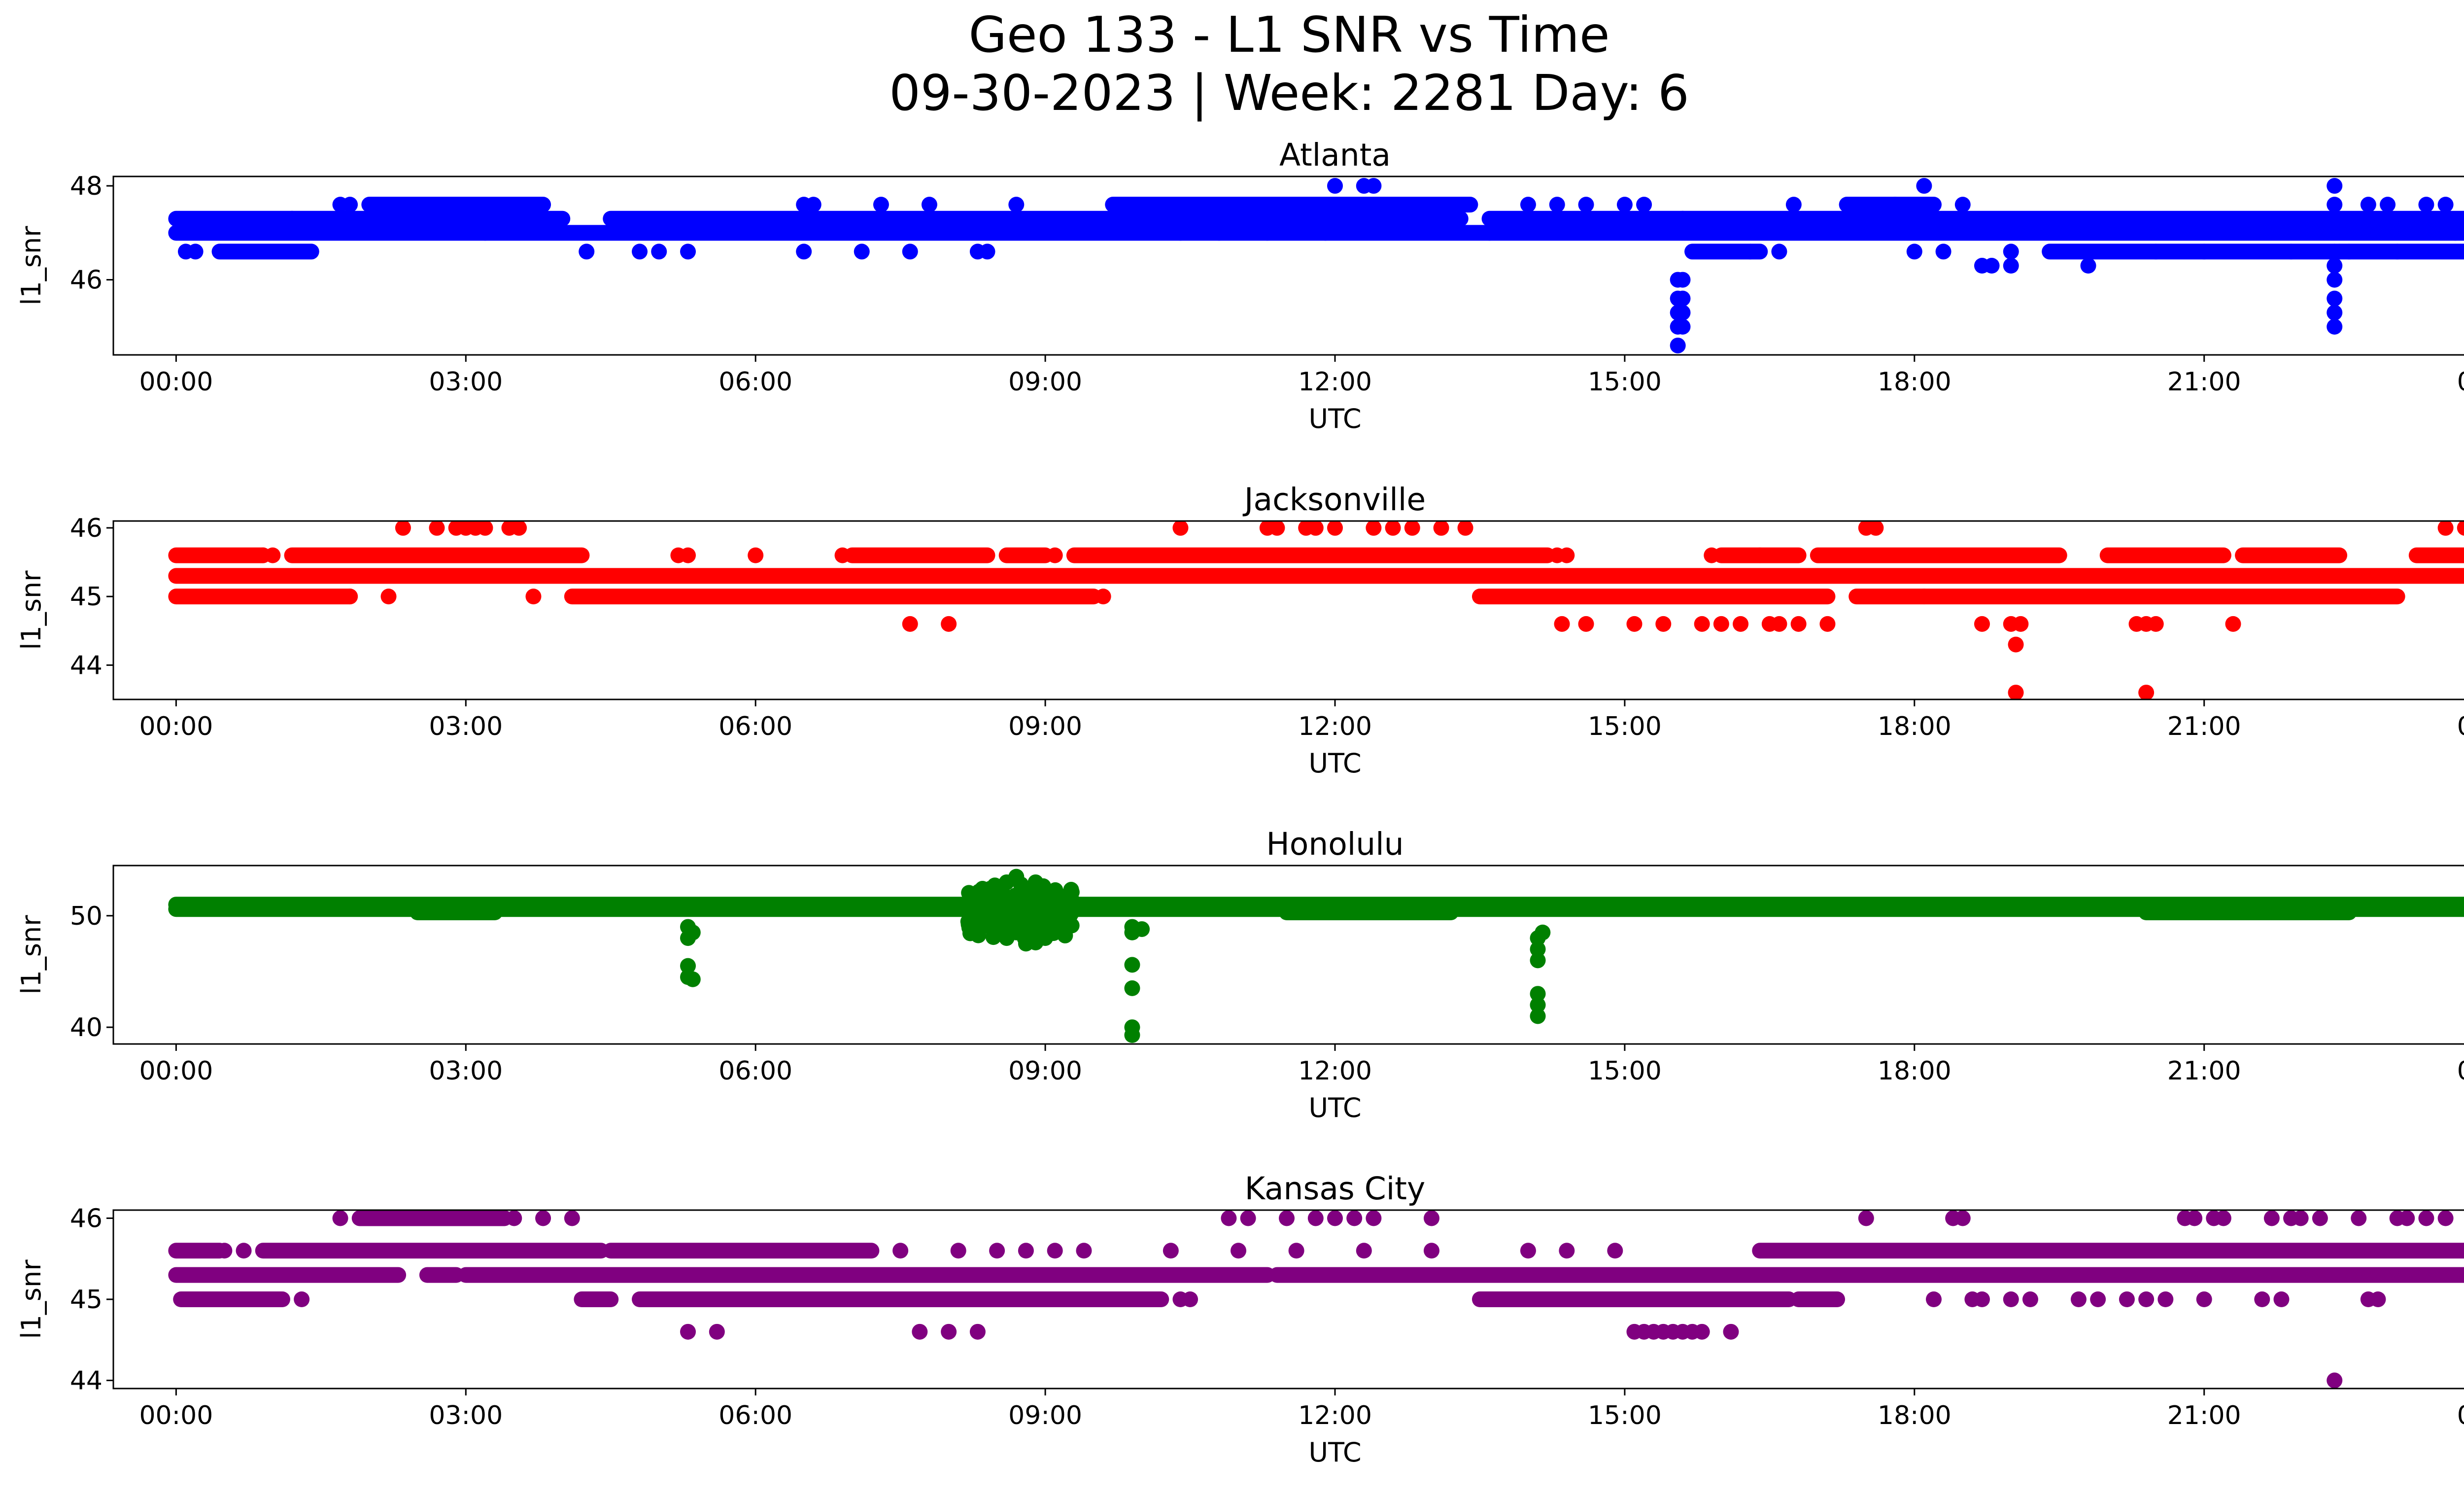  Describe the element at coordinates (31, 955) in the screenshot. I see `y-axis-label: l1_snr` at that location.